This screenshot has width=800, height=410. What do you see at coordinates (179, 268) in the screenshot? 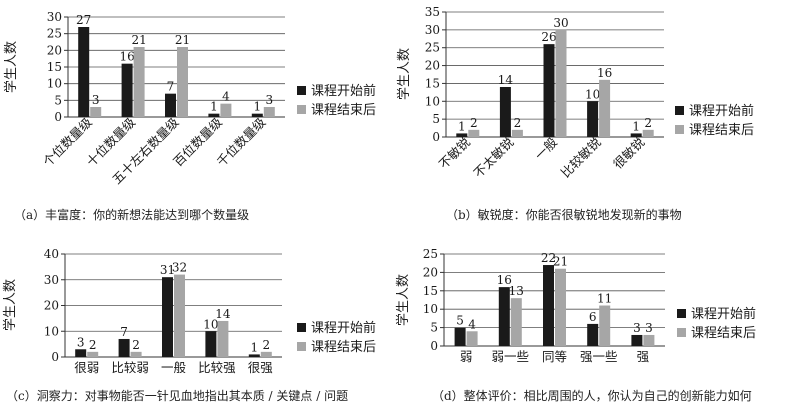
I see `data-label: 32` at bounding box center [179, 268].